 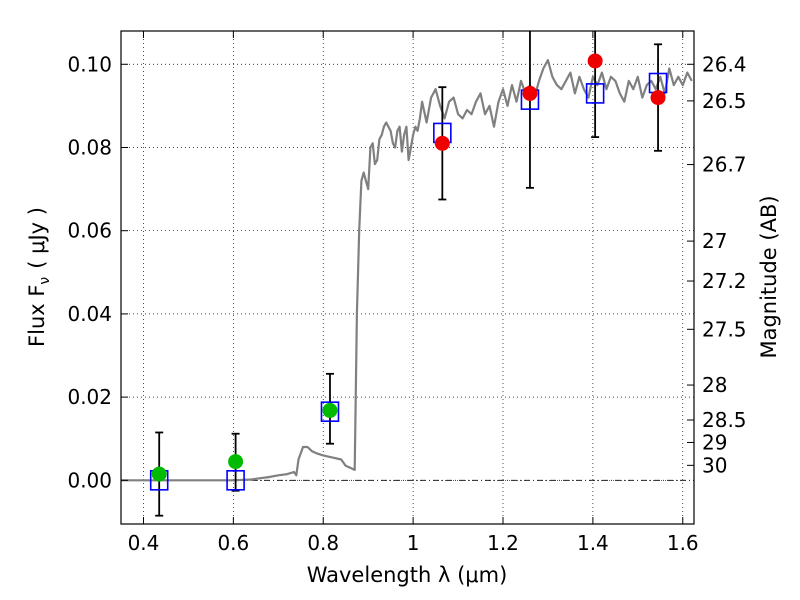 What do you see at coordinates (144, 543) in the screenshot?
I see `x-tick-label: 0.4` at bounding box center [144, 543].